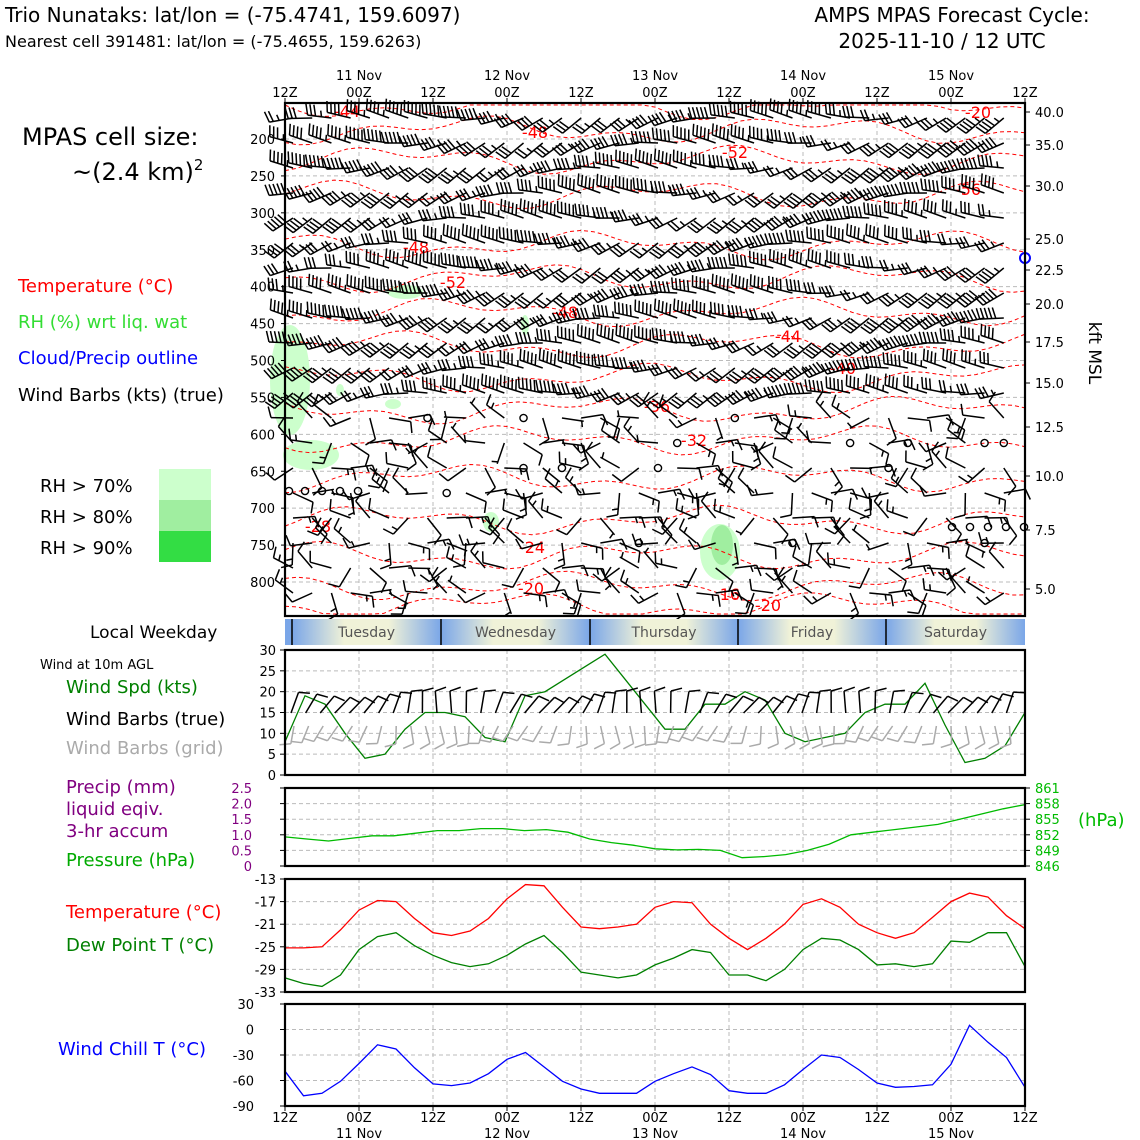  Describe the element at coordinates (581, 1118) in the screenshot. I see `bottom-time-label: 12Z` at that location.